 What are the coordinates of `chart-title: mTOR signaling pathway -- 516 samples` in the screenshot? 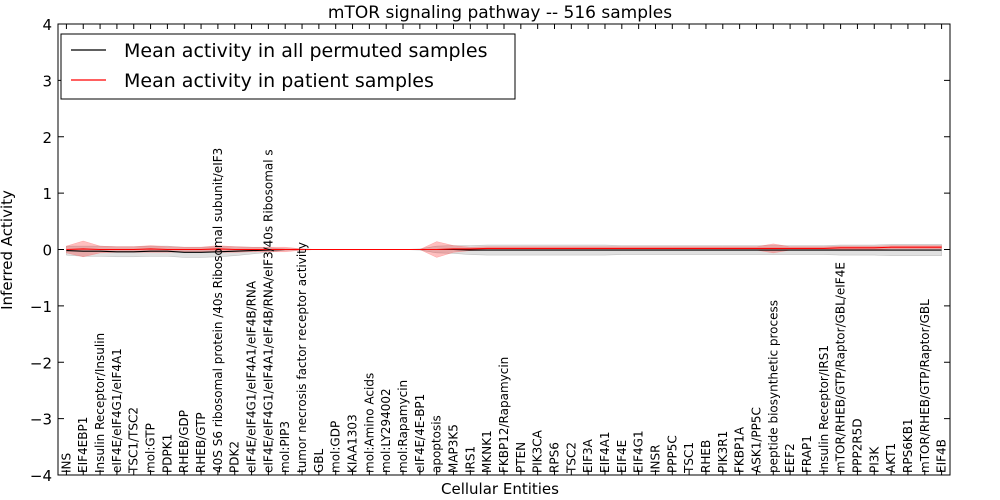 It's located at (500, 13).